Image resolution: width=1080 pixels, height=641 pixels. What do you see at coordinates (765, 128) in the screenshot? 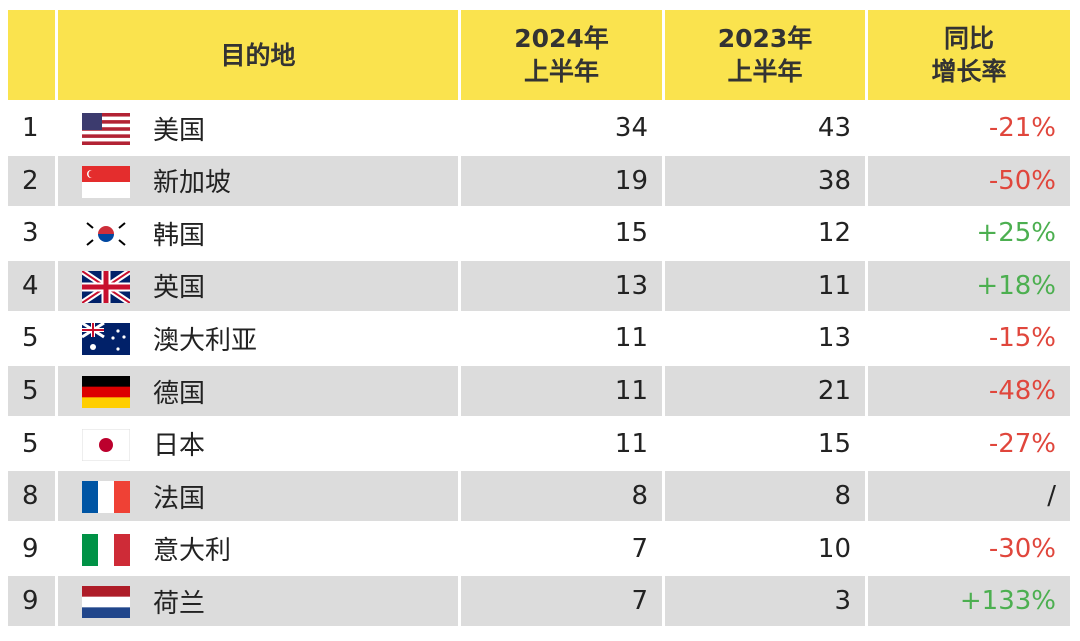
I see `value-2023: 43` at bounding box center [765, 128].